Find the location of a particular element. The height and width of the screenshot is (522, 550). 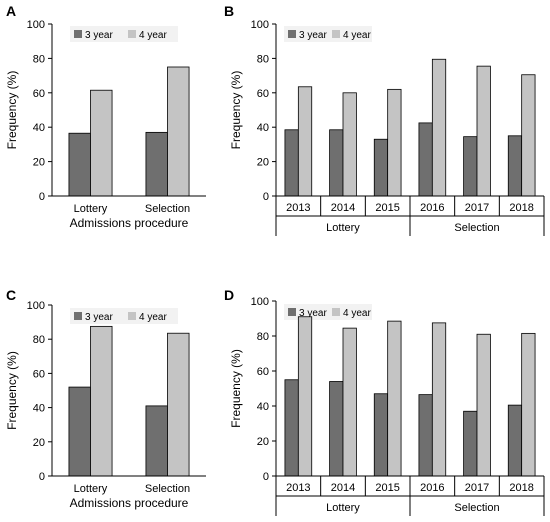

panel-c-y-tick-40: 40 is located at coordinates (39, 409).